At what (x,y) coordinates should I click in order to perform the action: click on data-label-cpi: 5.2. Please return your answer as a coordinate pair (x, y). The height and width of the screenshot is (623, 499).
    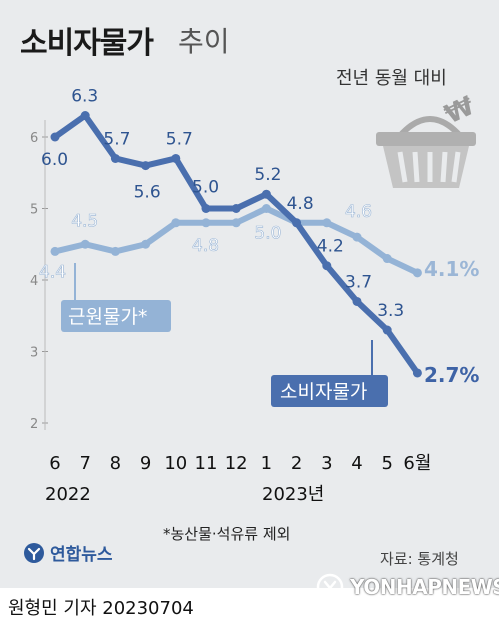
    Looking at the image, I should click on (267, 175).